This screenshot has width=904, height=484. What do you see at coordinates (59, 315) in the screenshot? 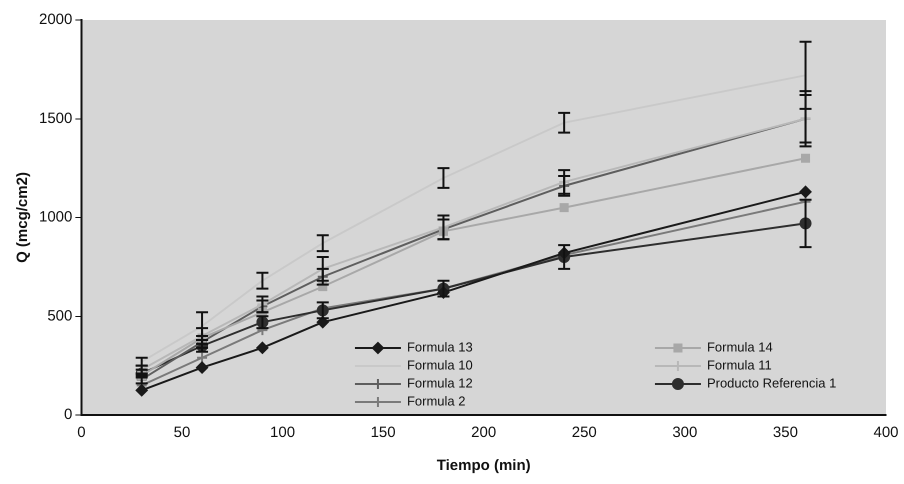
I see `y-tick-label: 500` at bounding box center [59, 315].